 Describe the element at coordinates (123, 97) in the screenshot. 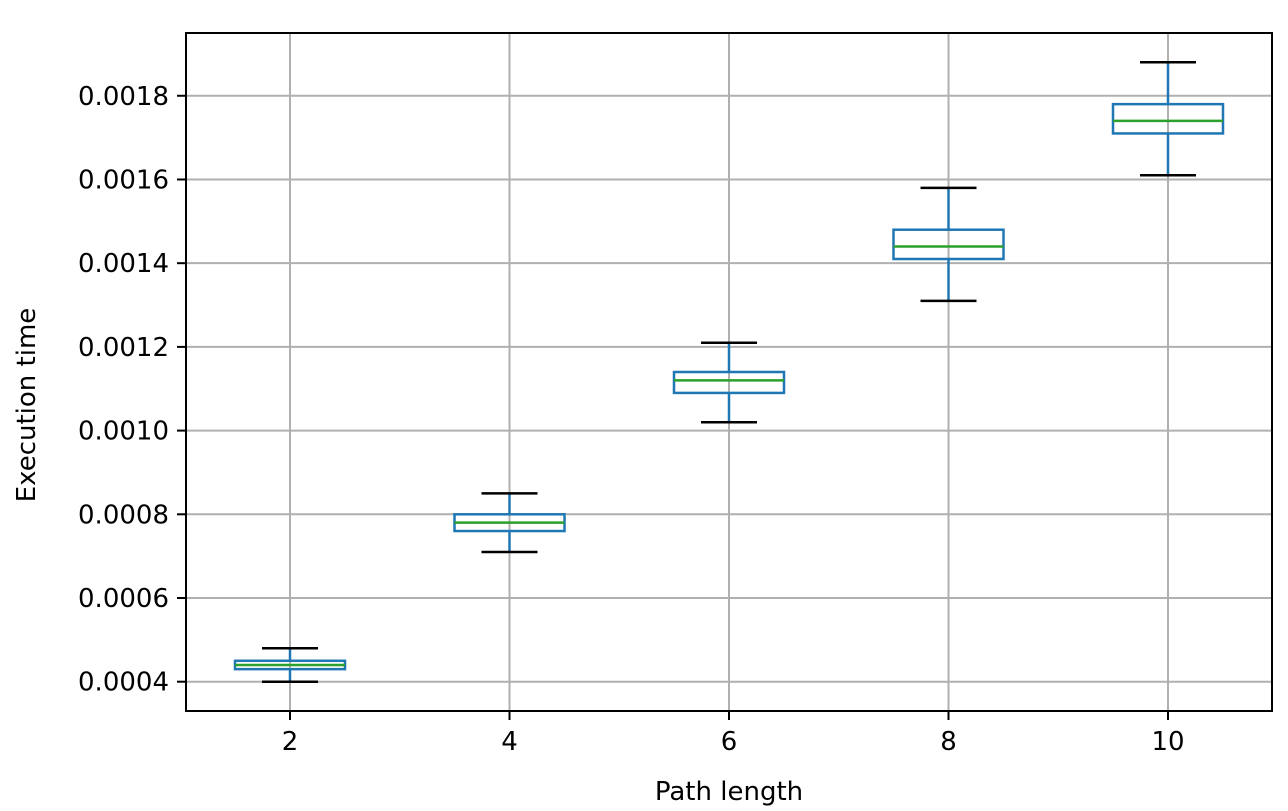

I see `y-tick-label: 0.0018` at that location.